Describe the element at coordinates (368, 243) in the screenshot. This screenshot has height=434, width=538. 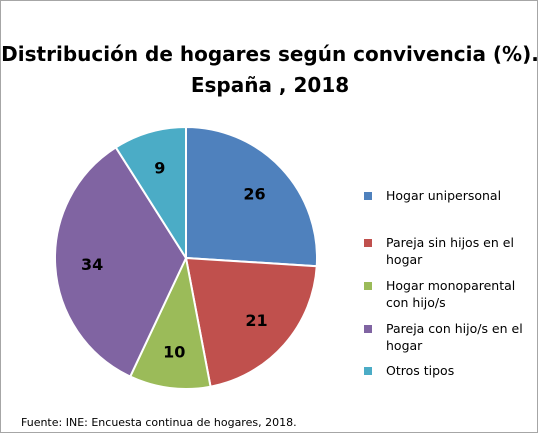
I see `legend-swatch-pareja-sin-hijos` at that location.